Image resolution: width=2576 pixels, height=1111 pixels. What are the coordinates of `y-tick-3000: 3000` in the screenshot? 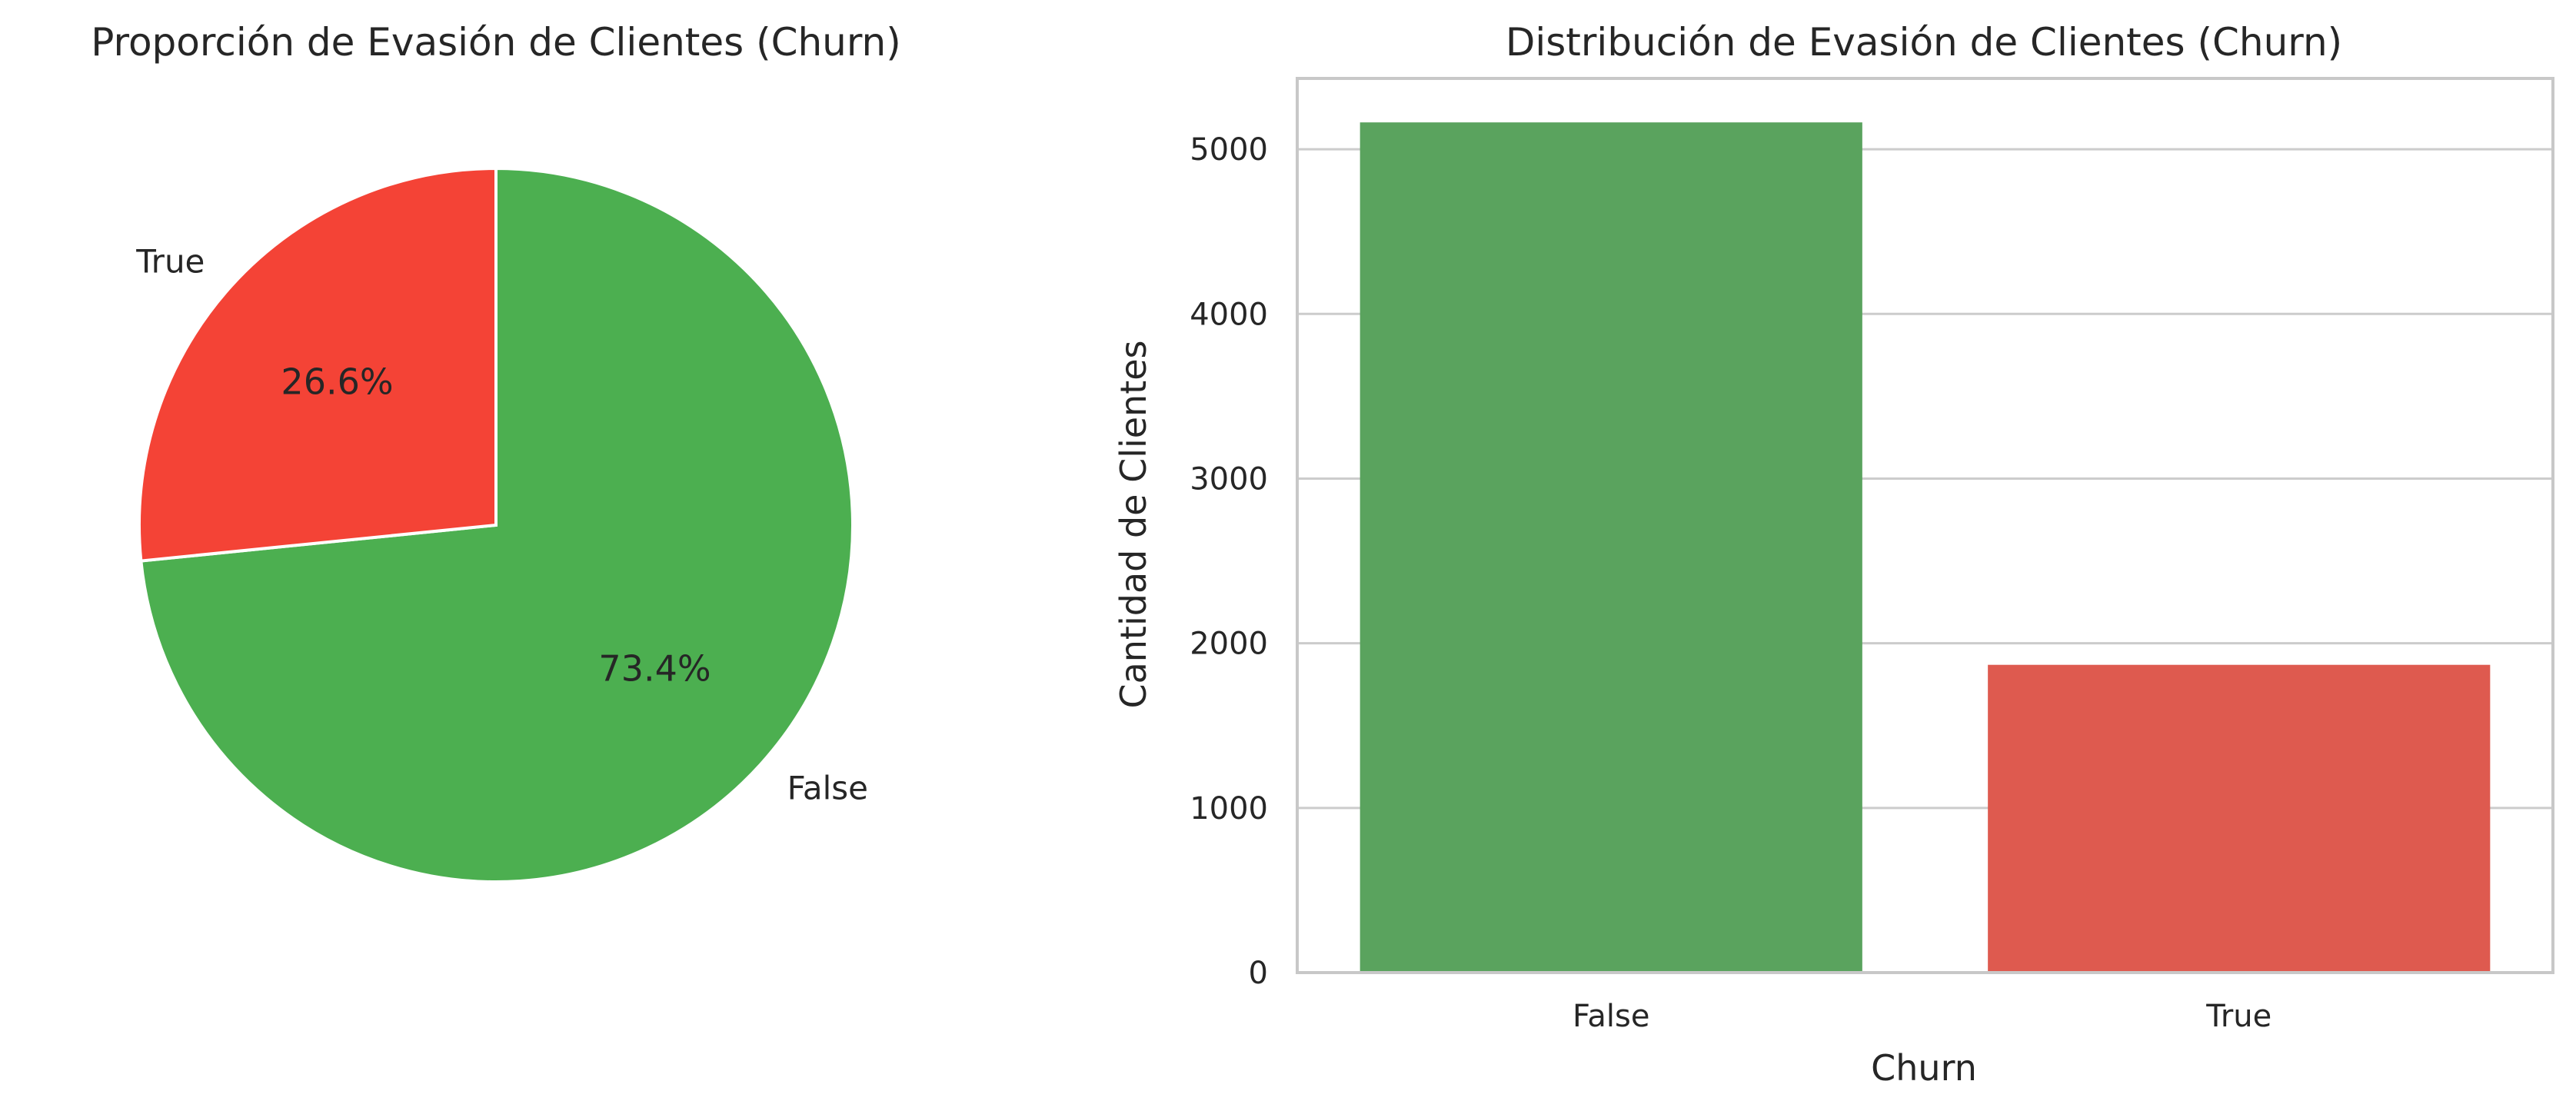 It's located at (1229, 479).